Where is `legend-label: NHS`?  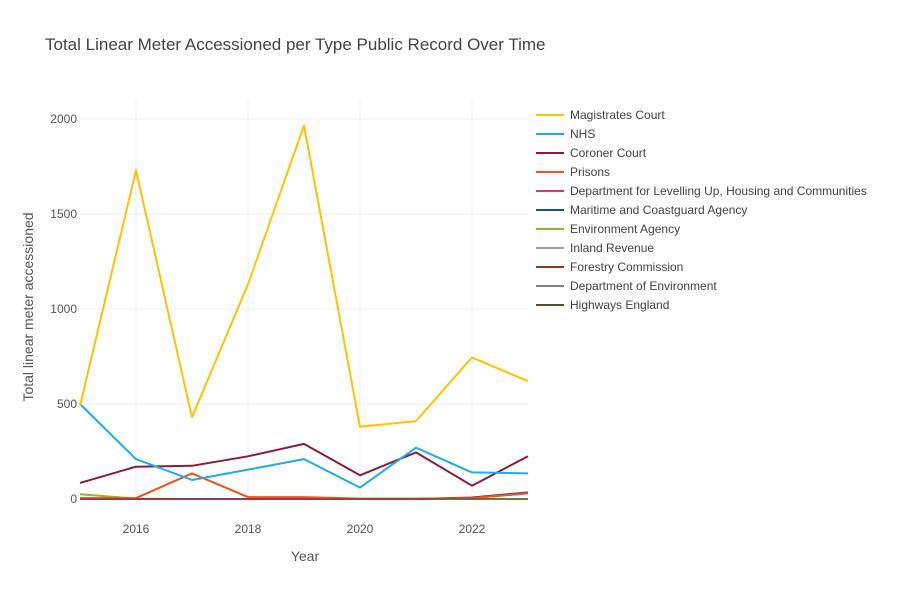 legend-label: NHS is located at coordinates (582, 134).